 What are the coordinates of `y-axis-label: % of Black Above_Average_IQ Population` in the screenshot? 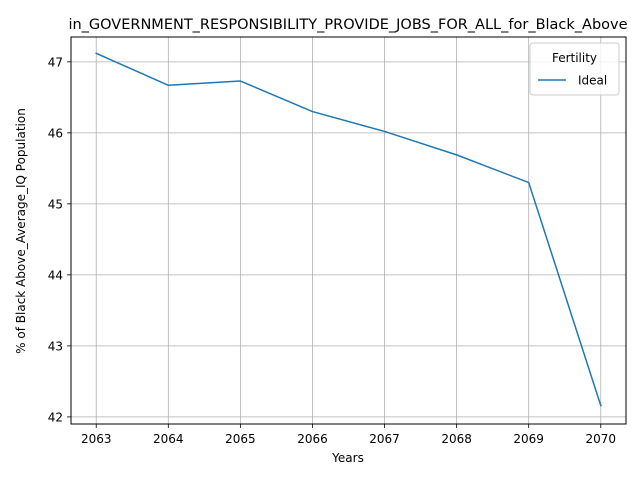 It's located at (21, 231).